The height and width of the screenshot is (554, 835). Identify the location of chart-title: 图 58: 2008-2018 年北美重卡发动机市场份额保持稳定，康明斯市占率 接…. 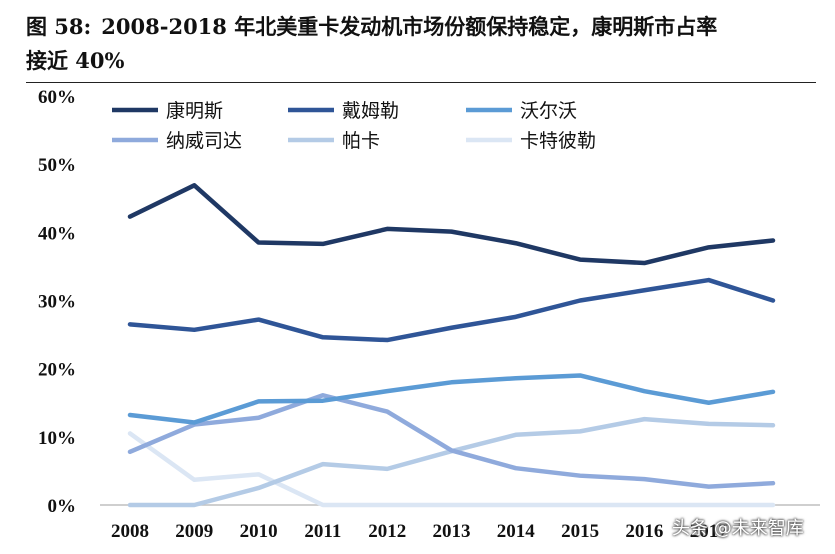
(421, 44).